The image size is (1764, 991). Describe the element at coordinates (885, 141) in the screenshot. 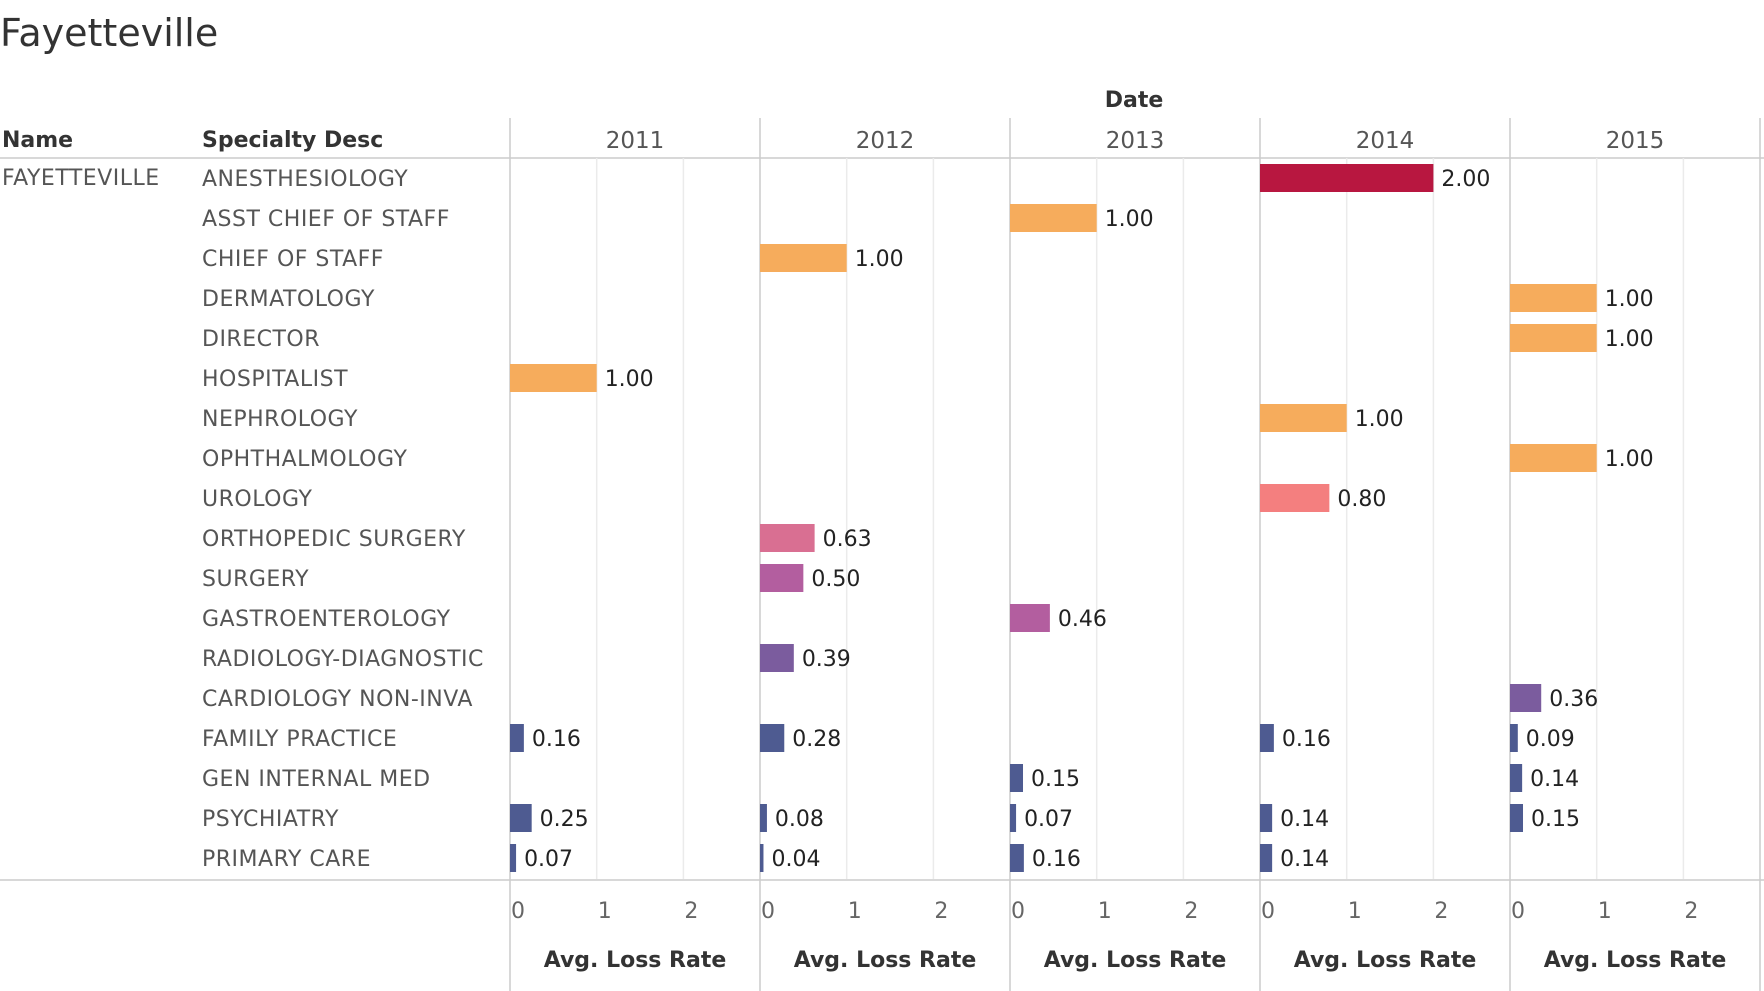

I see `year-header: 2012` at that location.